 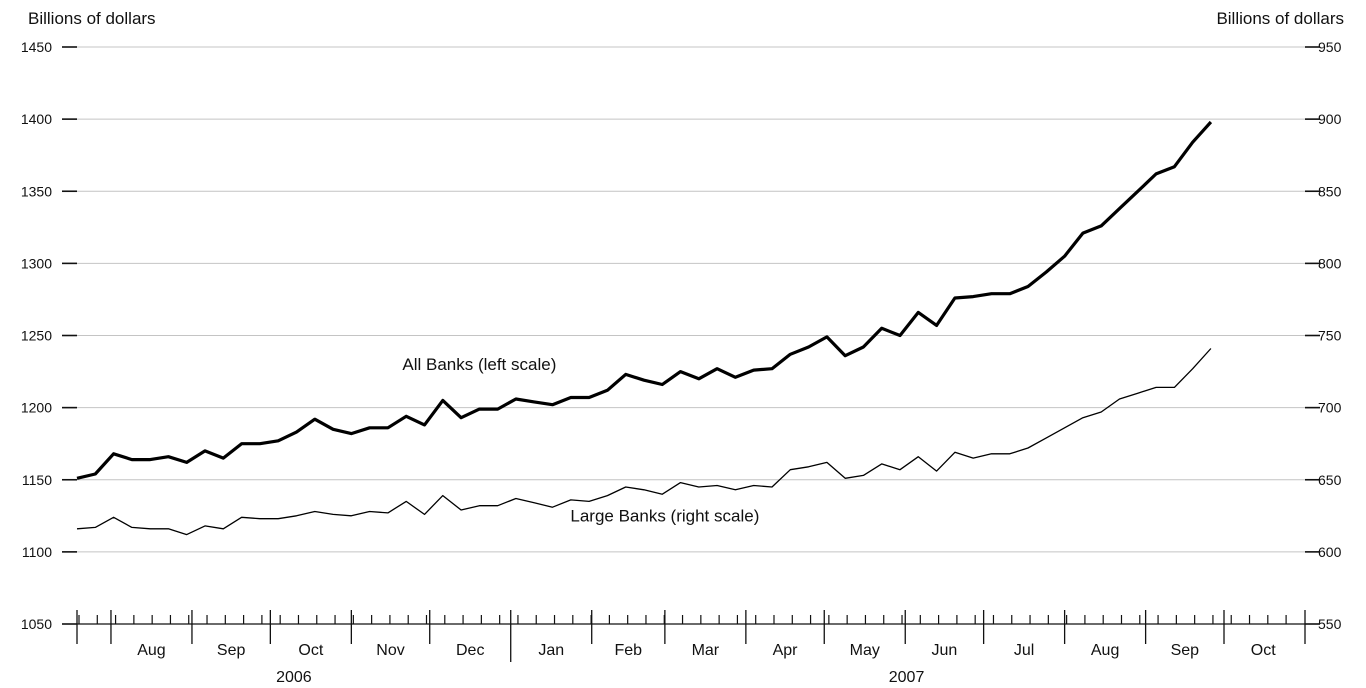 I want to click on right-tick-label: 700, so click(x=1330, y=408).